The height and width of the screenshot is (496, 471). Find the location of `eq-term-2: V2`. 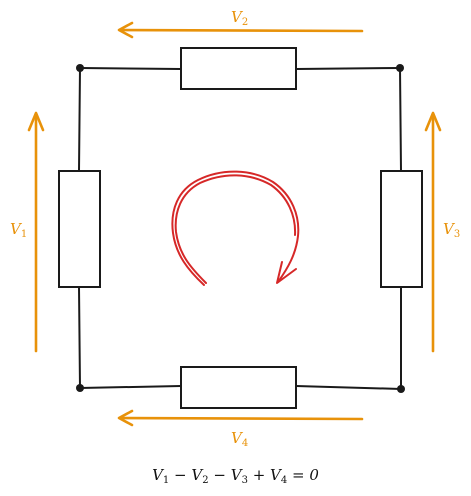

eq-term-2: V2 is located at coordinates (199, 475).